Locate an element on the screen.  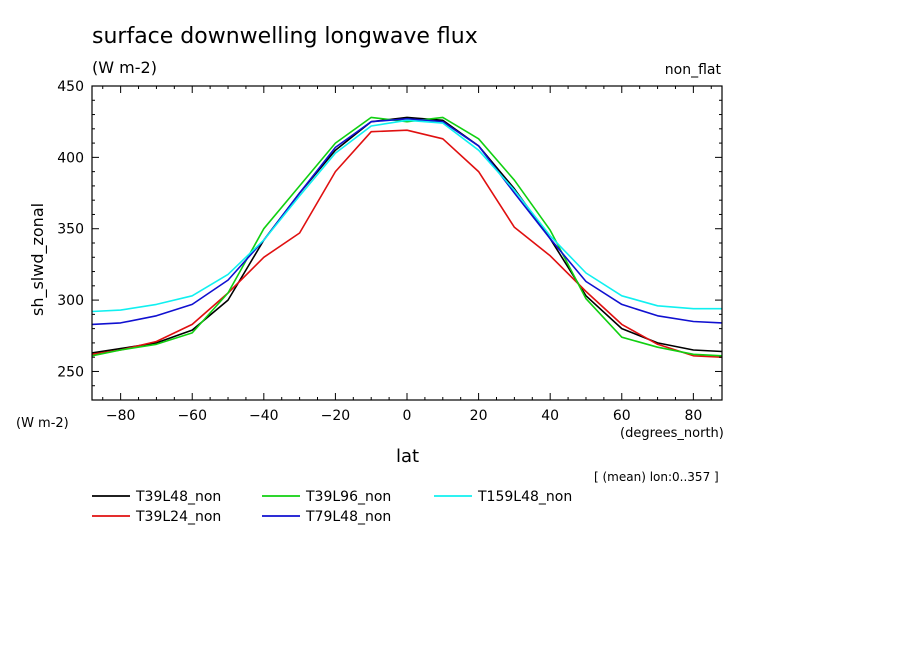
x-tick-label: 20 is located at coordinates (479, 416).